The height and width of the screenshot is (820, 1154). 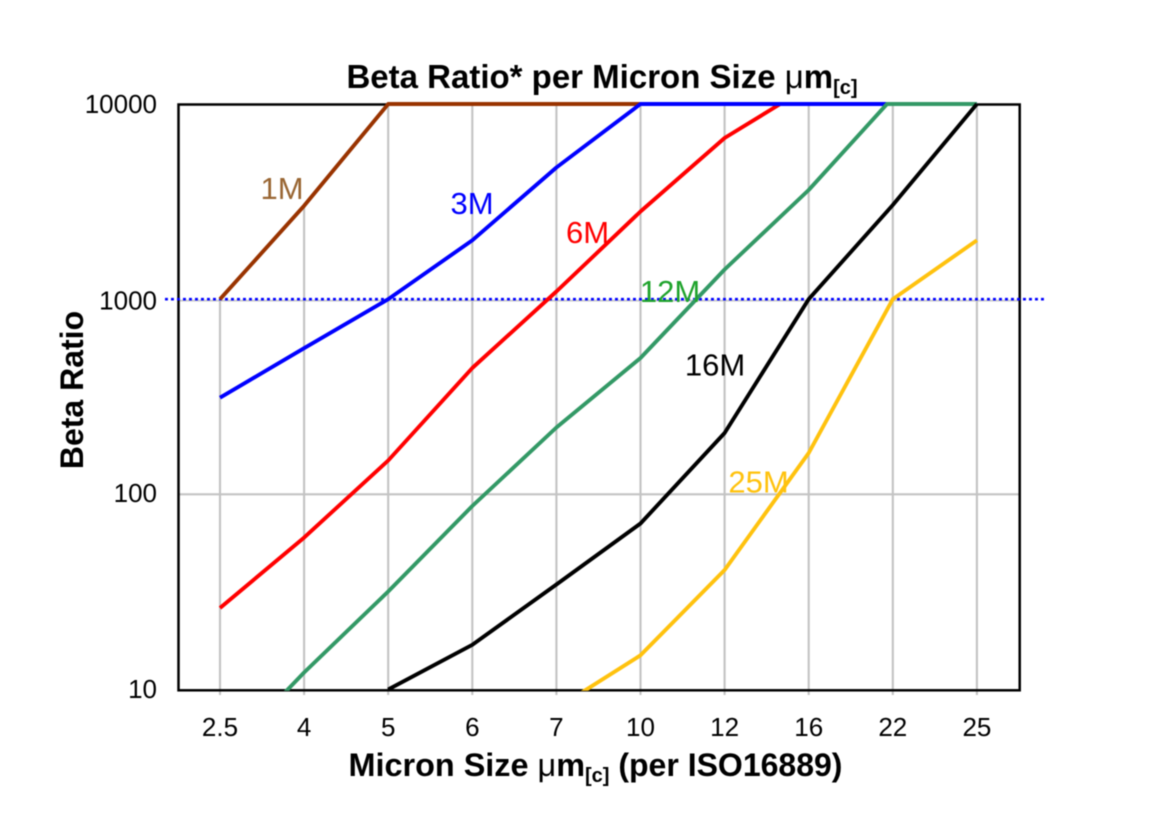 What do you see at coordinates (596, 767) in the screenshot?
I see `svg-text:Micron Size μm[c] (per ISO1688: Micron Size μm[c] (per ISO16889)` at bounding box center [596, 767].